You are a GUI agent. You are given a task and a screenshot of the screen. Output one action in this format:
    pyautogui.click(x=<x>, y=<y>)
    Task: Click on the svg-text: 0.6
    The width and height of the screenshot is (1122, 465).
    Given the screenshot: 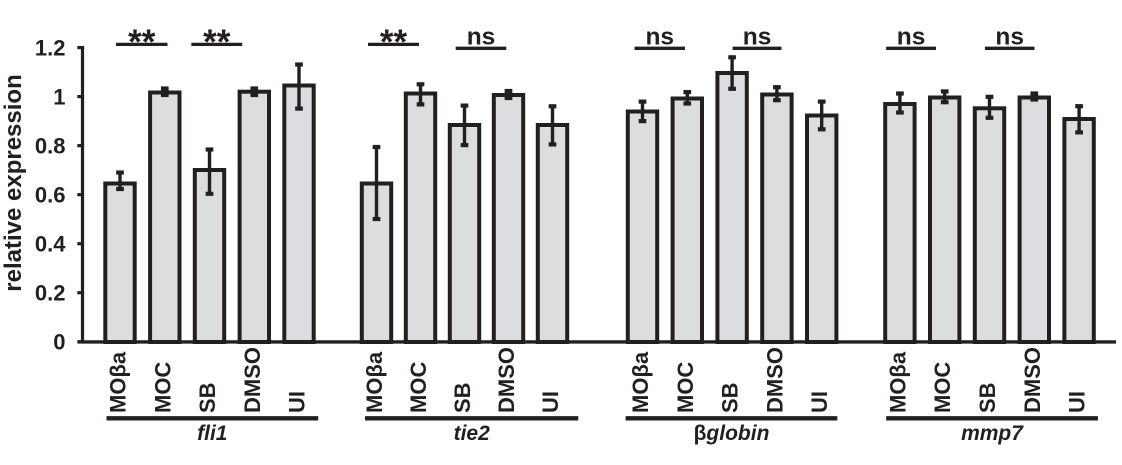 What is the action you would take?
    pyautogui.click(x=50, y=194)
    